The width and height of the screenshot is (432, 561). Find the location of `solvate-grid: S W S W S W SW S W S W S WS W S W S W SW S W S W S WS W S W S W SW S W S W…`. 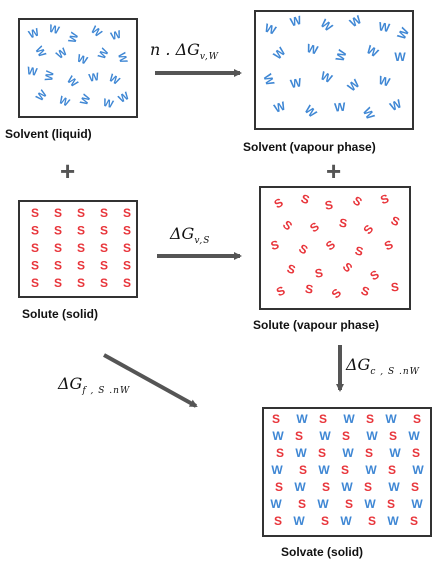

solvate-grid: S W S W S W SW S W S W S WS W S W S W SW S W S W S WS W S W S W SW S W S W… is located at coordinates (347, 470).